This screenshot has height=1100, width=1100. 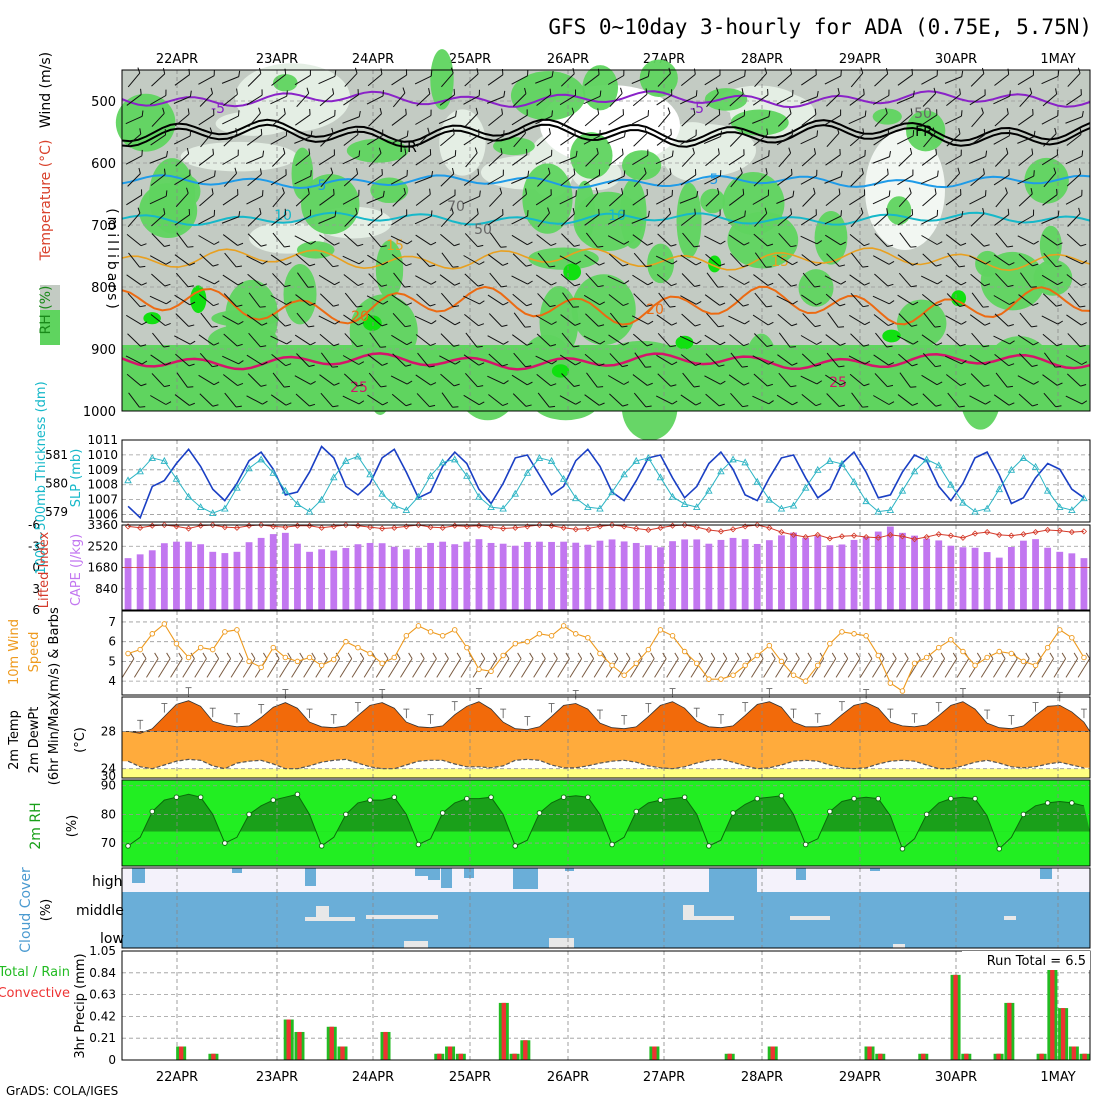 I want to click on top-date-label: 30APR, so click(x=956, y=59).